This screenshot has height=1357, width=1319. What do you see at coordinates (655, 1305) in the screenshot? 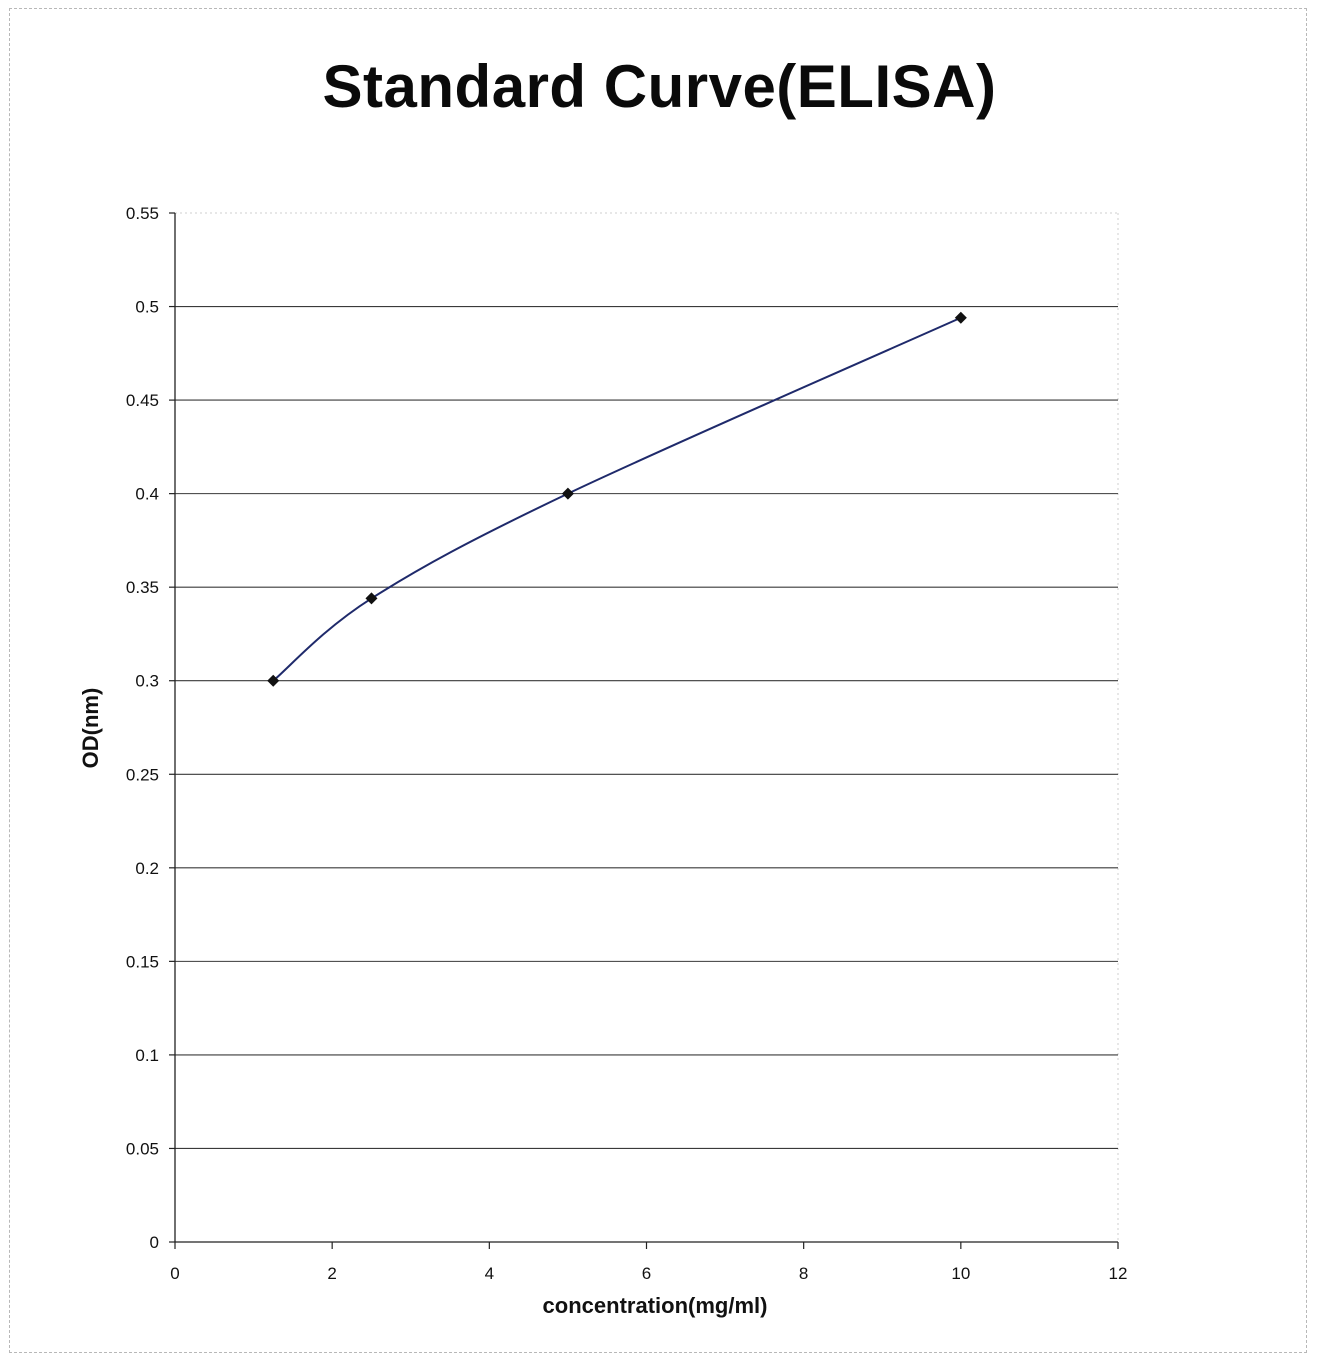
I see `x-axis-title: concentration(mg/ml)` at bounding box center [655, 1305].